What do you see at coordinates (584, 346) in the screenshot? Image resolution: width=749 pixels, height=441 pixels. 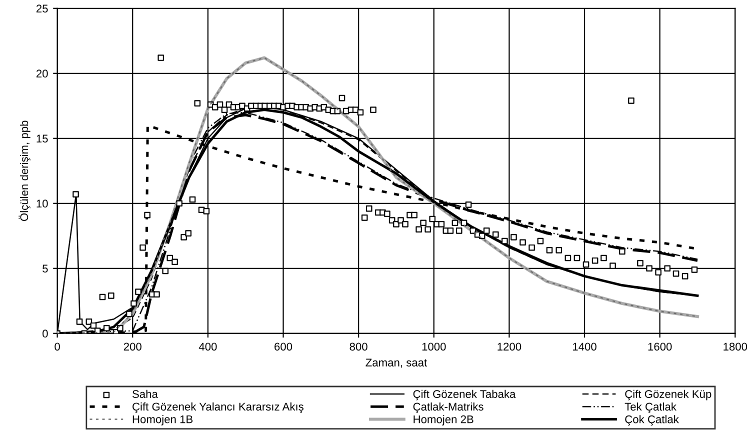 I see `x-tick-label: 1400` at bounding box center [584, 346].